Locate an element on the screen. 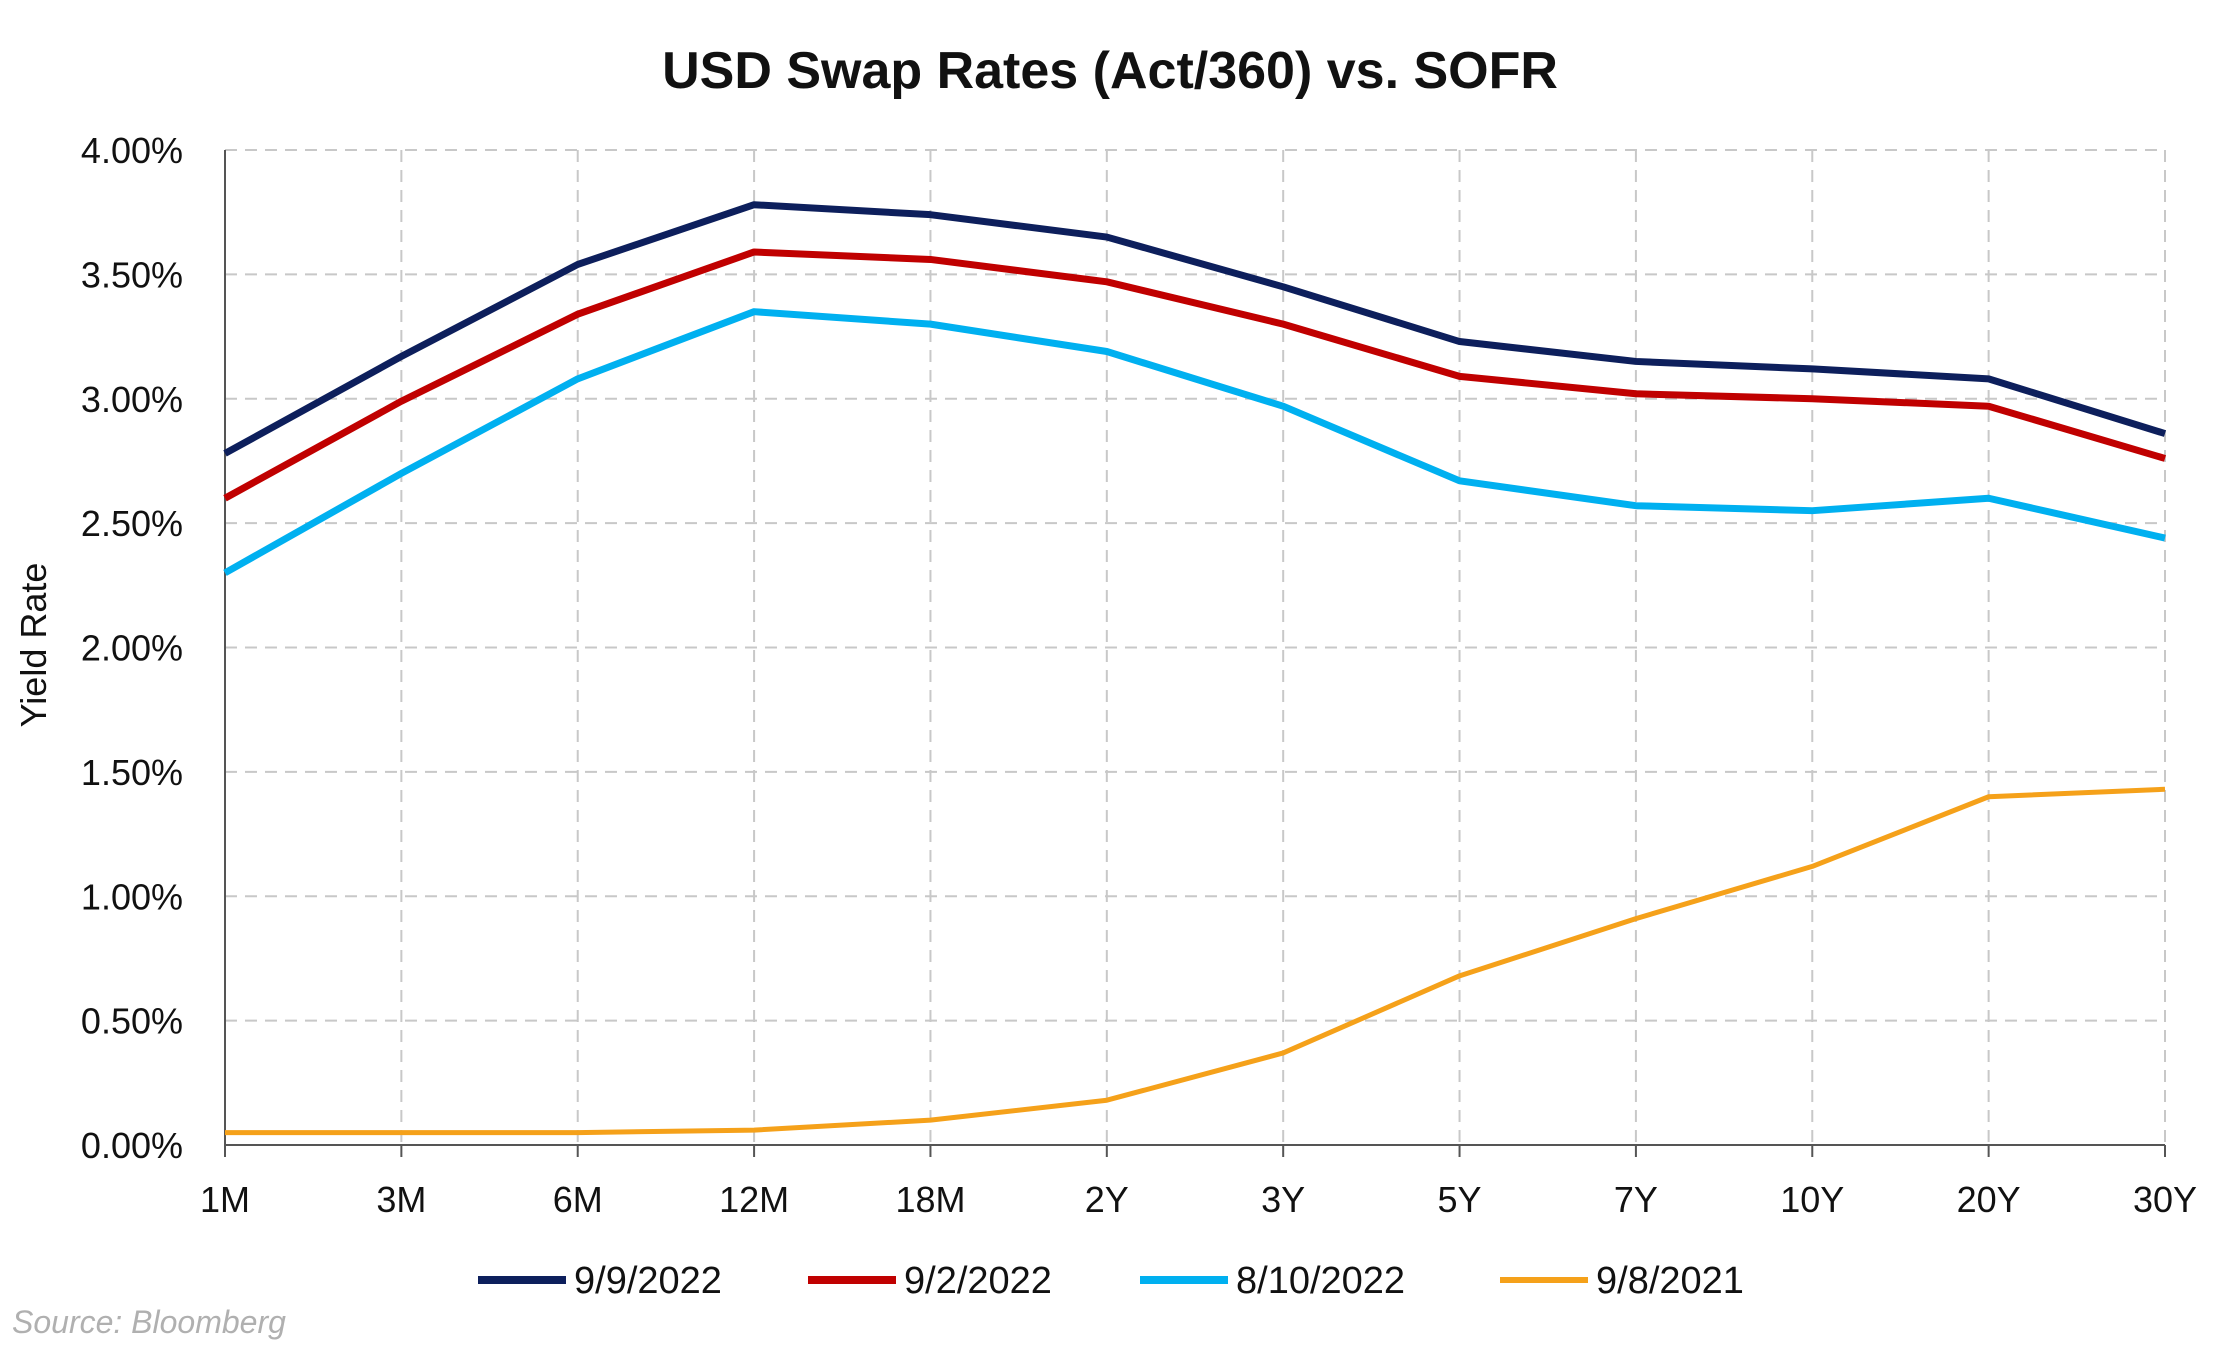  x-tick-label: 3Y is located at coordinates (1283, 1199).